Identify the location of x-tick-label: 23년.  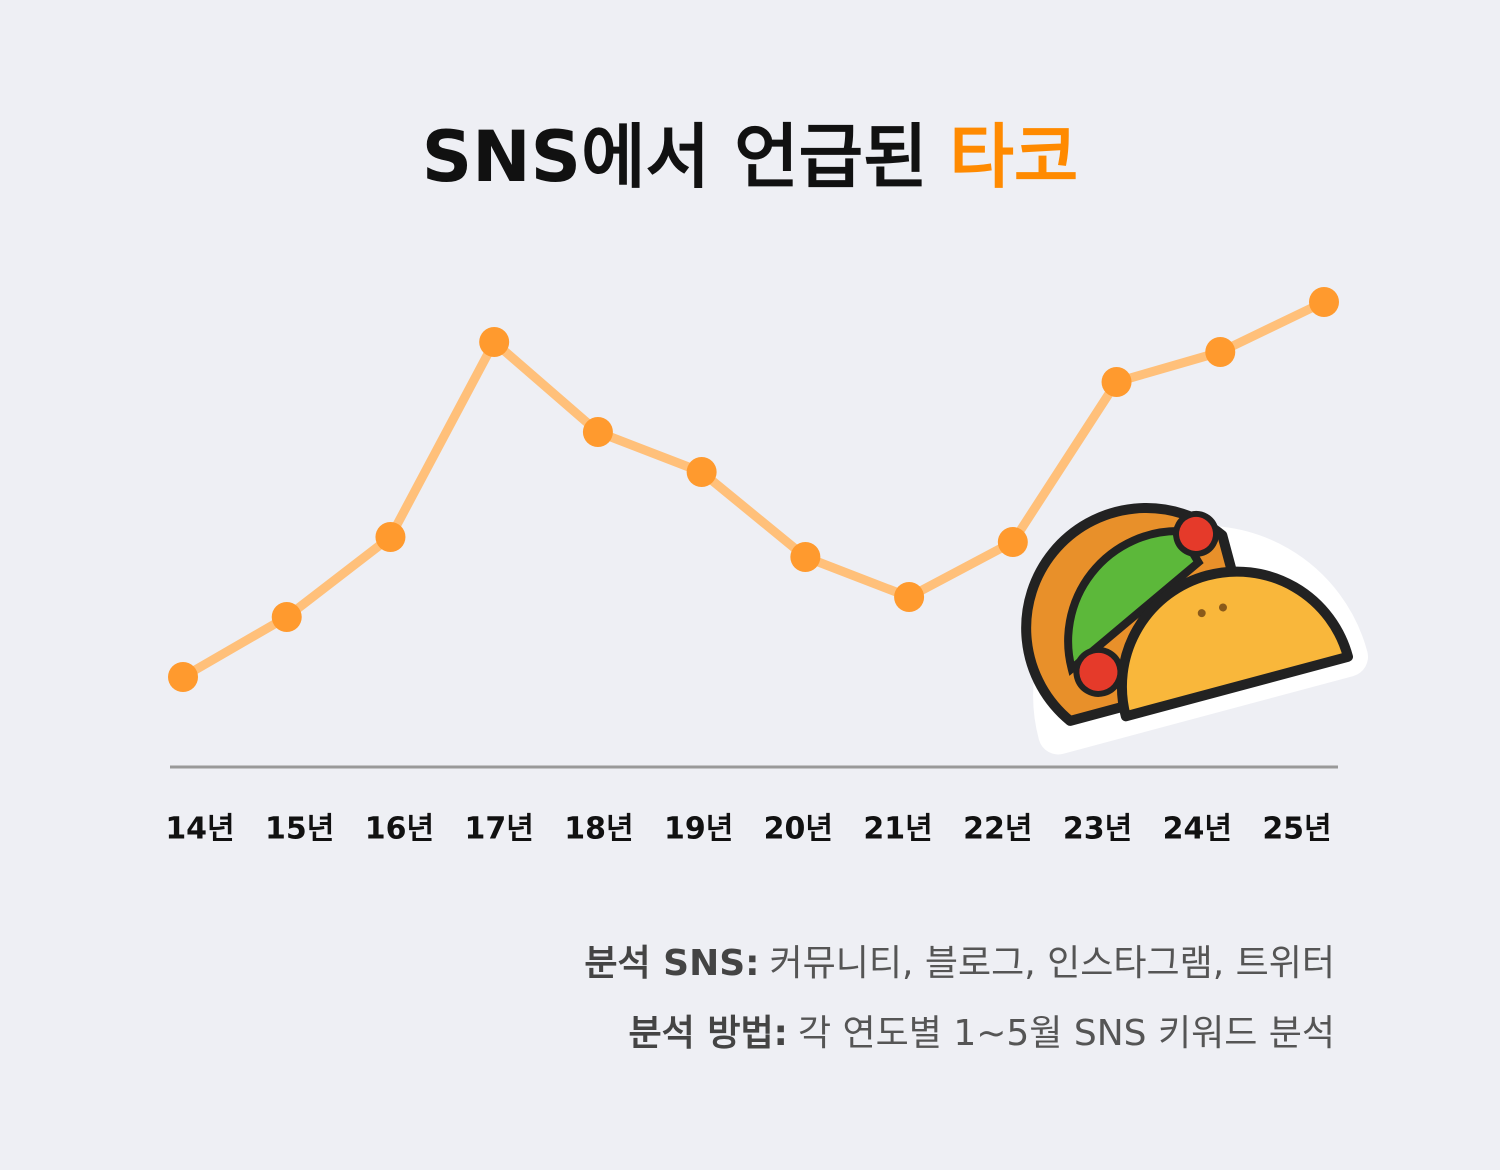
(1097, 829).